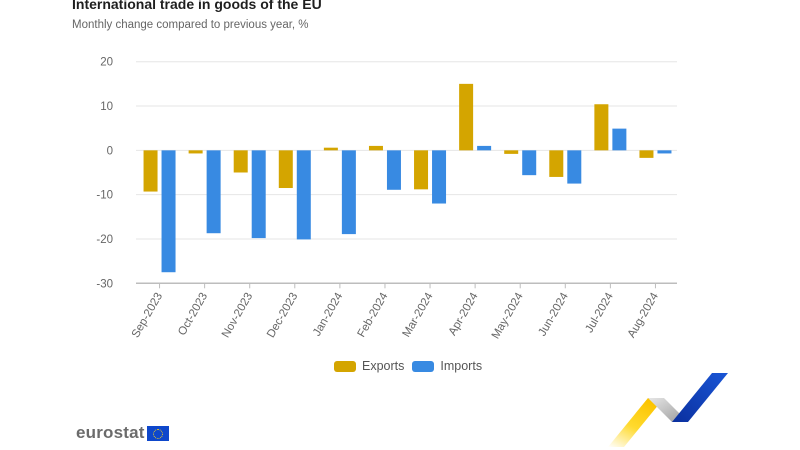 This screenshot has height=450, width=800. I want to click on bar-imports-aug-2024, so click(664, 152).